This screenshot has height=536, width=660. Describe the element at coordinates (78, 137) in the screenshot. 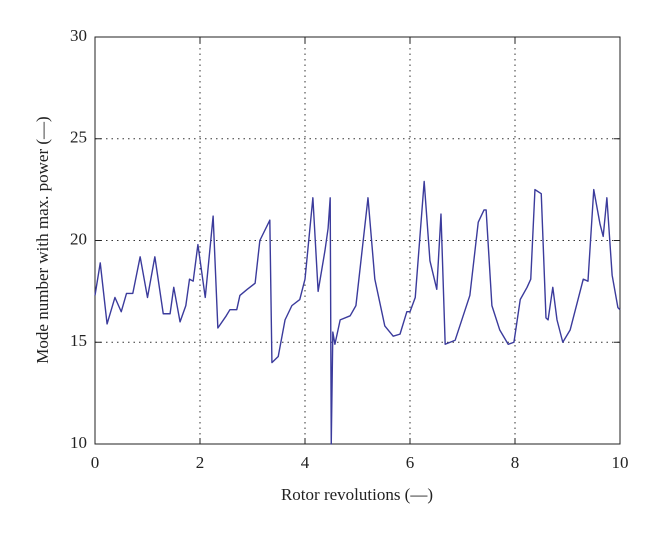

I see `y-tick-label: 25` at that location.